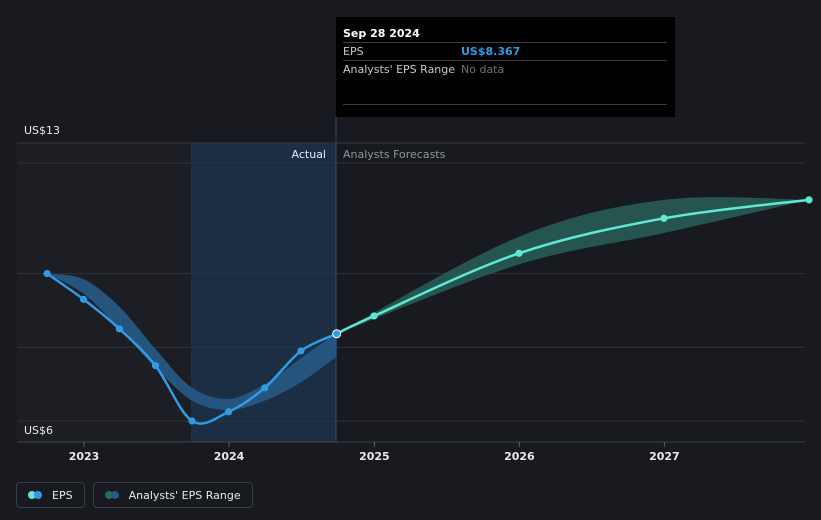  Describe the element at coordinates (491, 51) in the screenshot. I see `tooltip-eps-value: US$8.367` at that location.